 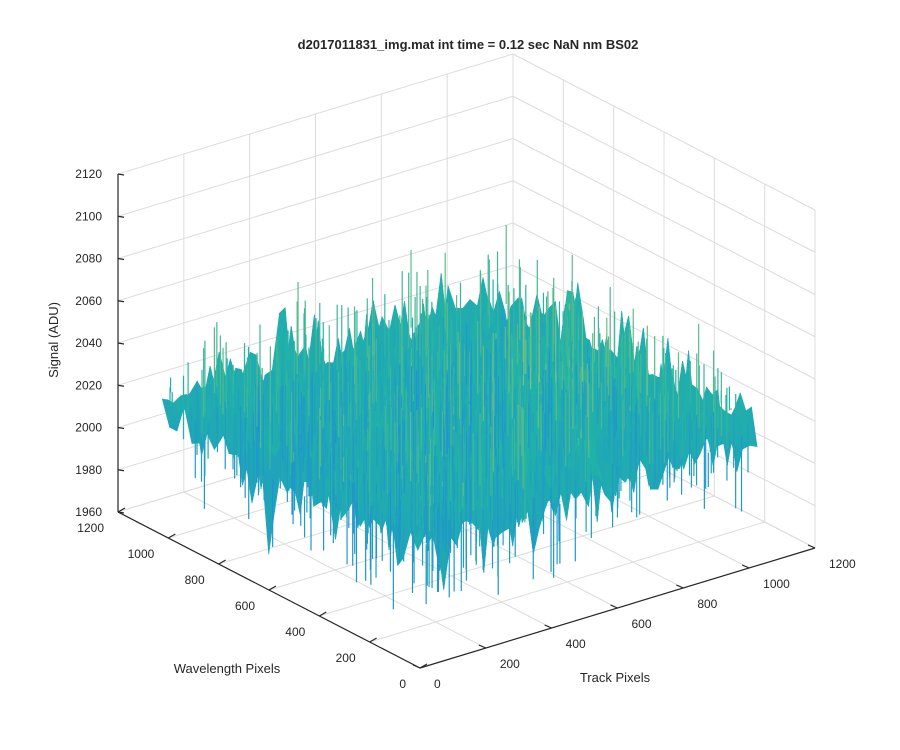 I want to click on z-tick-label: 2060, so click(x=88, y=301).